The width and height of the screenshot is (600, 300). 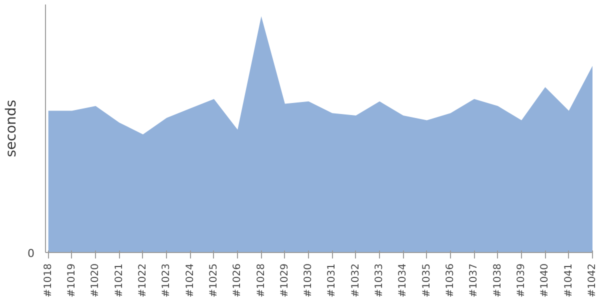 I want to click on x-tick-label: #1031, so click(x=332, y=281).